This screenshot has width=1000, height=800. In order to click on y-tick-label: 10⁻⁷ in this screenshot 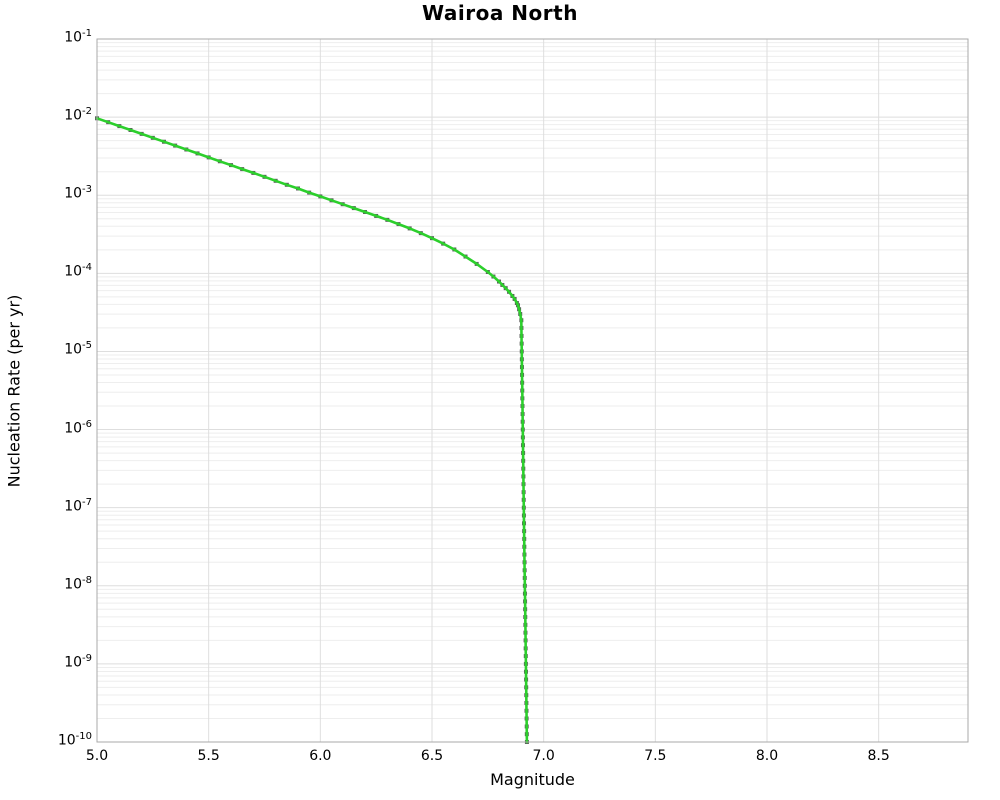, I will do `click(78, 505)`.